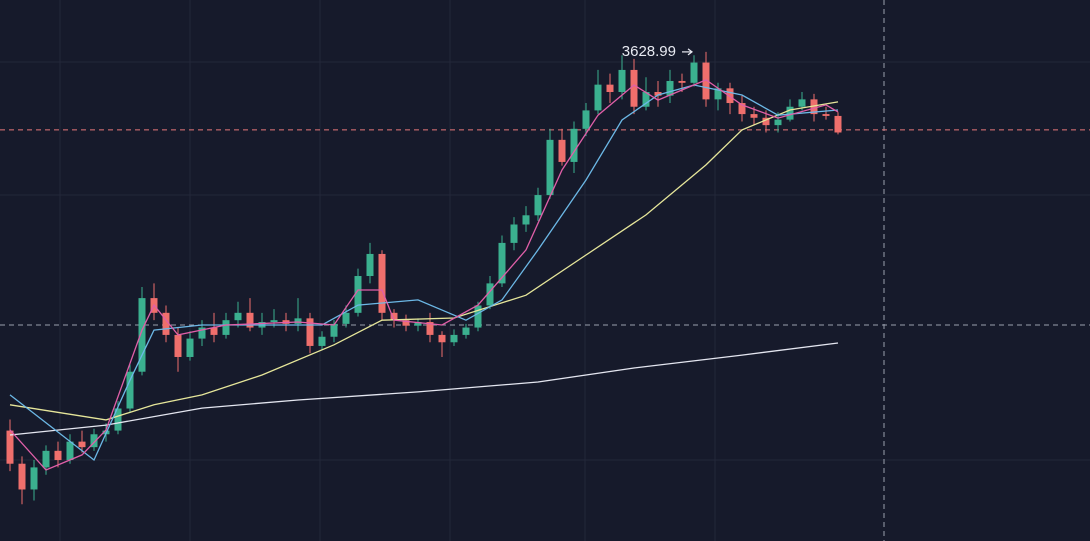 This screenshot has height=541, width=1090. I want to click on annotation-arrow-head, so click(690, 52).